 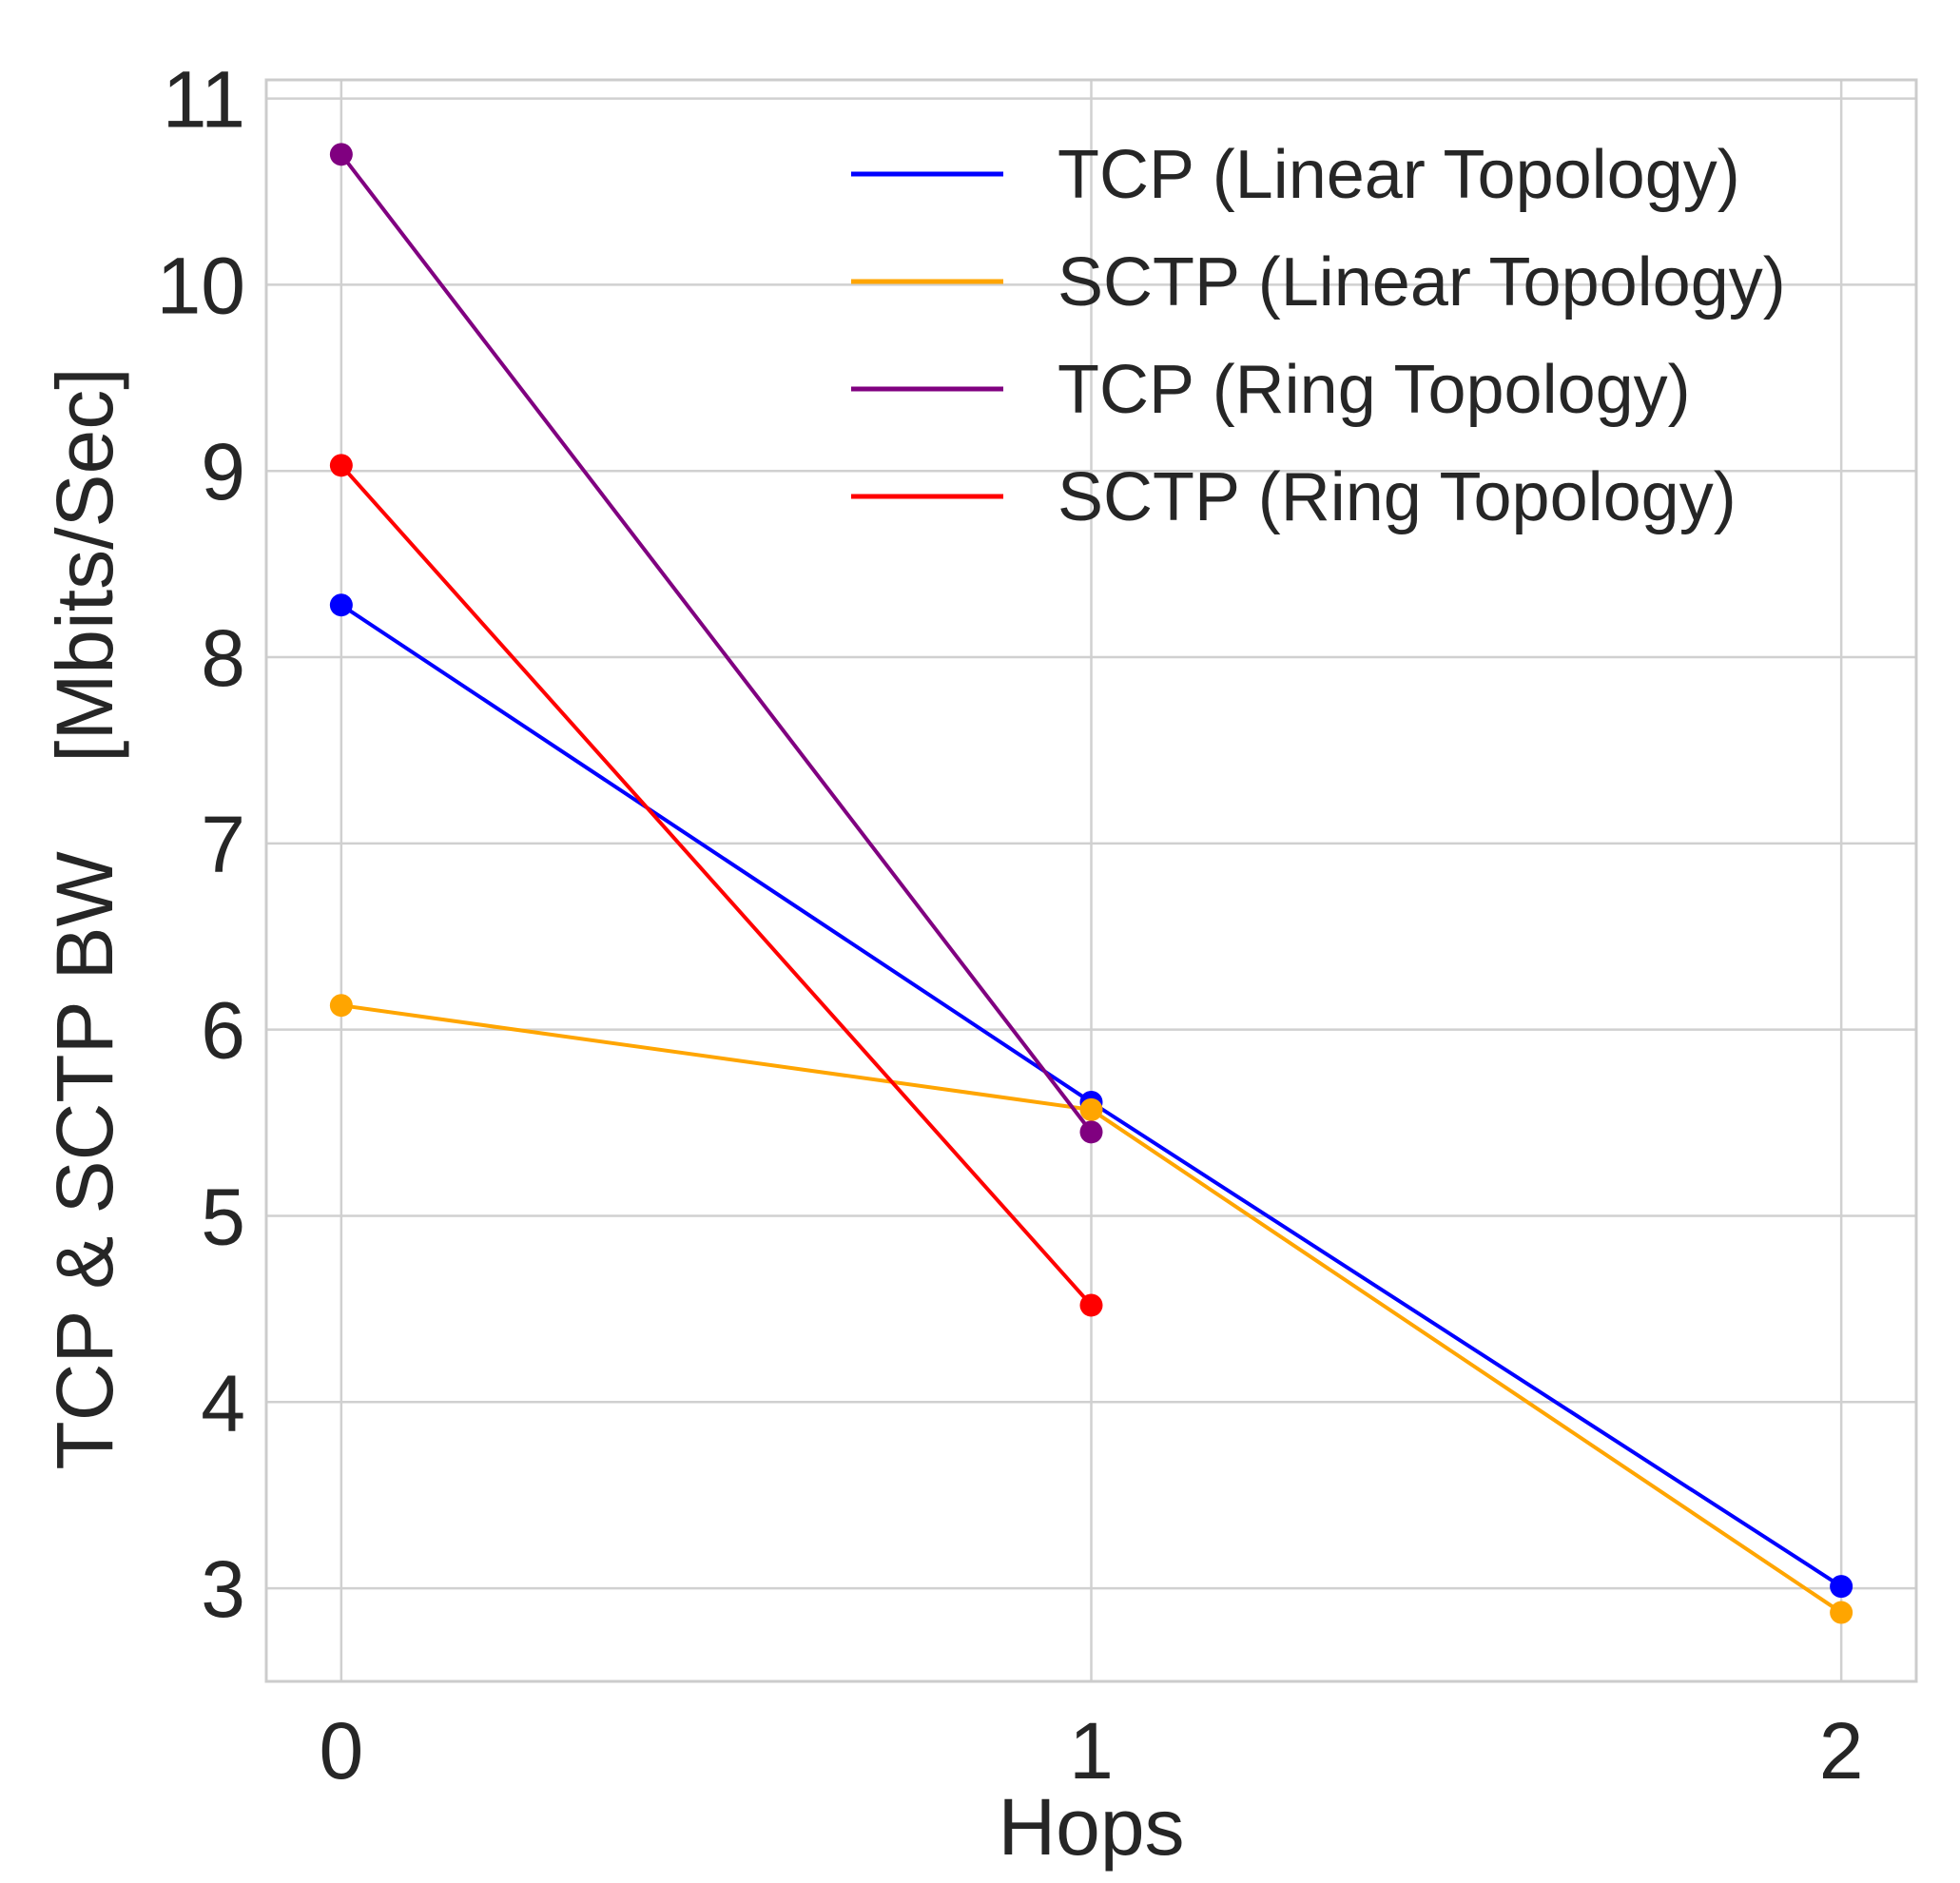 I want to click on y-axis-title: TCP & SCTP BW [Mbits/Sec], so click(x=84, y=918).